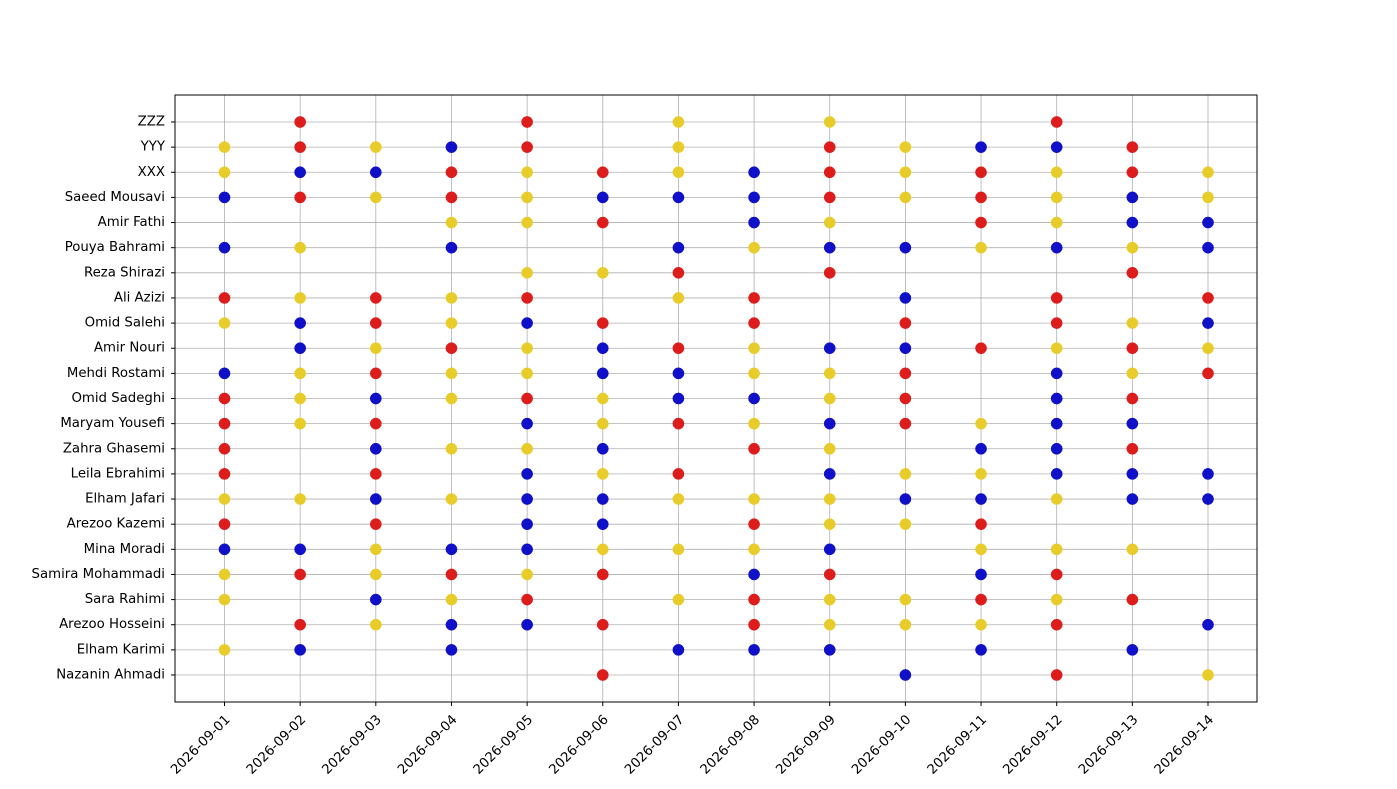 Image resolution: width=1397 pixels, height=789 pixels. What do you see at coordinates (129, 348) in the screenshot?
I see `y-tick-label: Amir Nouri` at bounding box center [129, 348].